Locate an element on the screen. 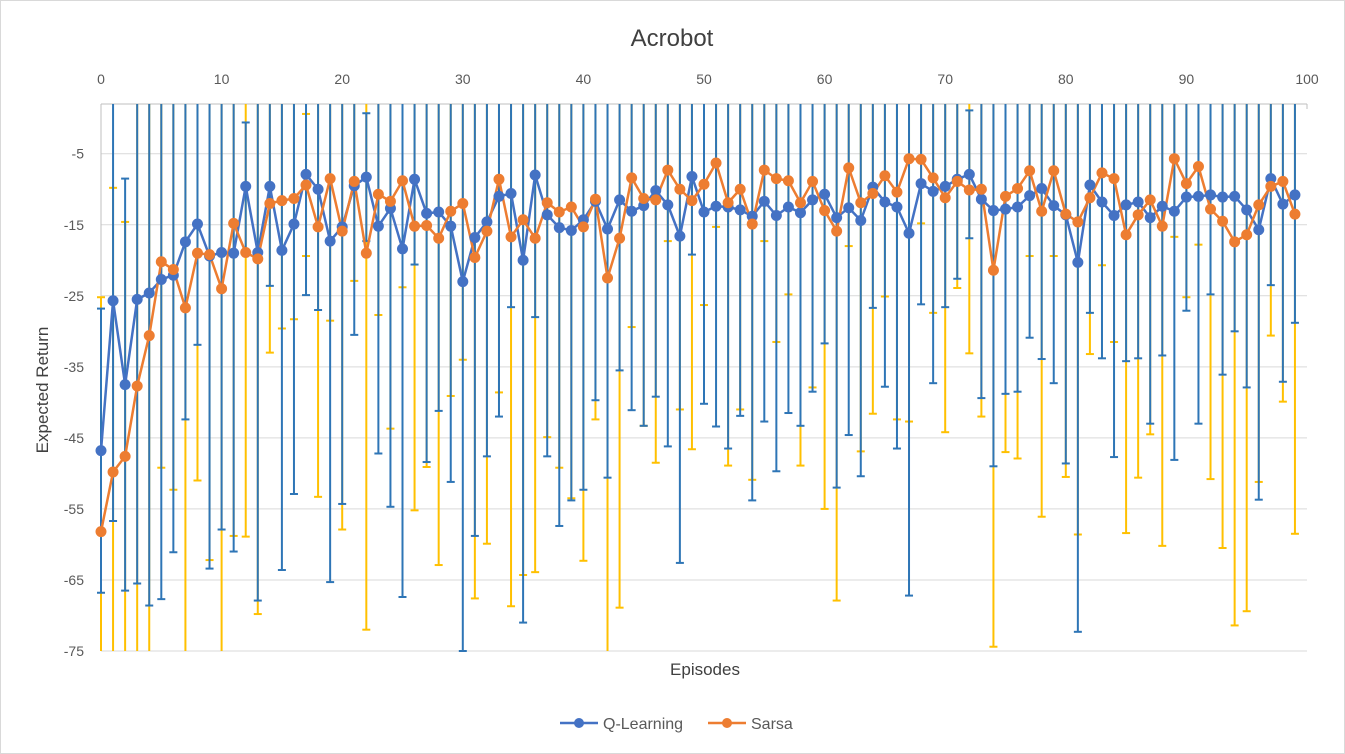 This screenshot has width=1345, height=754. x-tick-label: 50 is located at coordinates (704, 79).